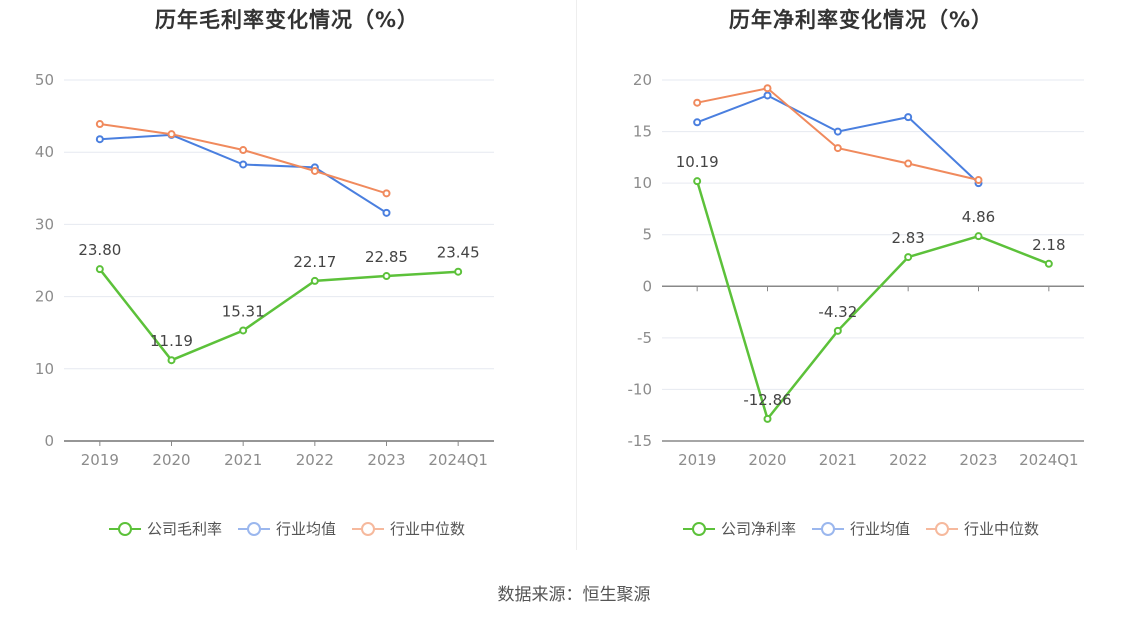 This screenshot has height=619, width=1148. Describe the element at coordinates (767, 400) in the screenshot. I see `data-label: -12.86` at that location.